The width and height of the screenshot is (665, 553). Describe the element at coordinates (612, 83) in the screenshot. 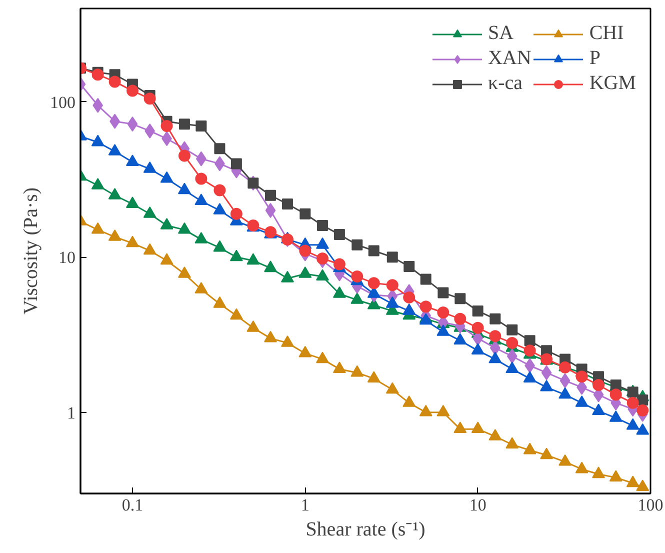

I see `legend-label: KGM` at that location.